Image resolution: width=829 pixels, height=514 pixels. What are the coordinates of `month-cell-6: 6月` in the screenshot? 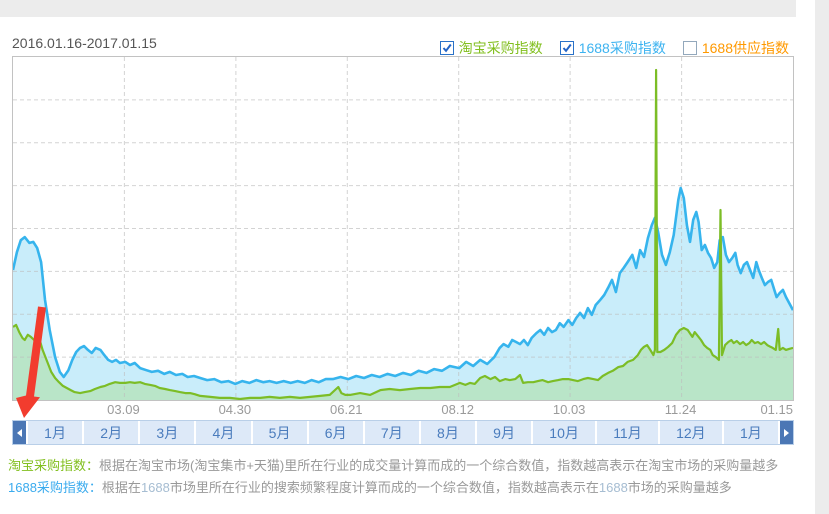 It's located at (335, 432).